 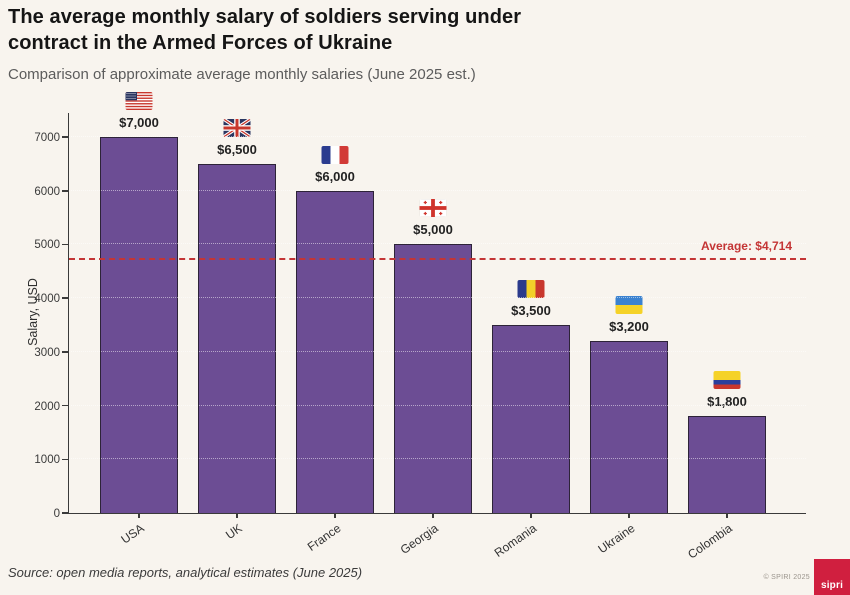 I want to click on bar-georgia, so click(x=433, y=378).